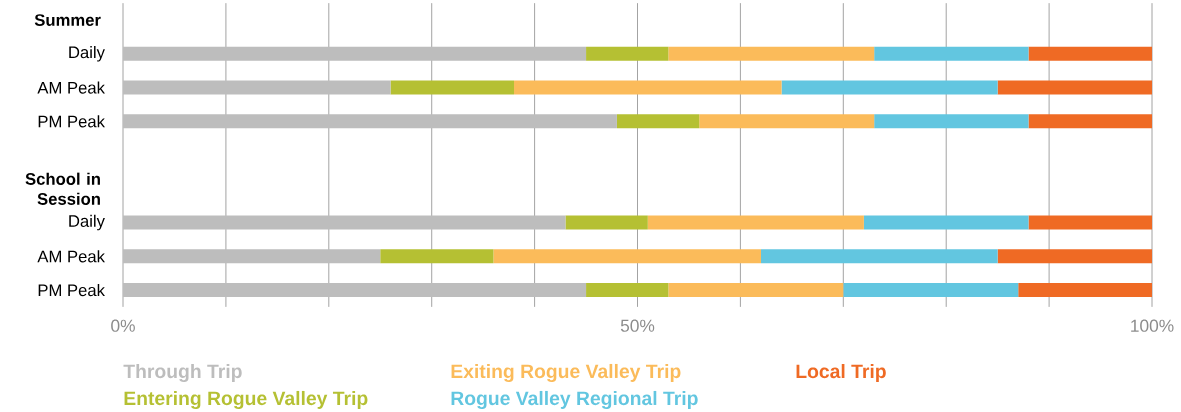 This screenshot has height=412, width=1181. What do you see at coordinates (123, 325) in the screenshot?
I see `x-tick-label: 0%` at bounding box center [123, 325].